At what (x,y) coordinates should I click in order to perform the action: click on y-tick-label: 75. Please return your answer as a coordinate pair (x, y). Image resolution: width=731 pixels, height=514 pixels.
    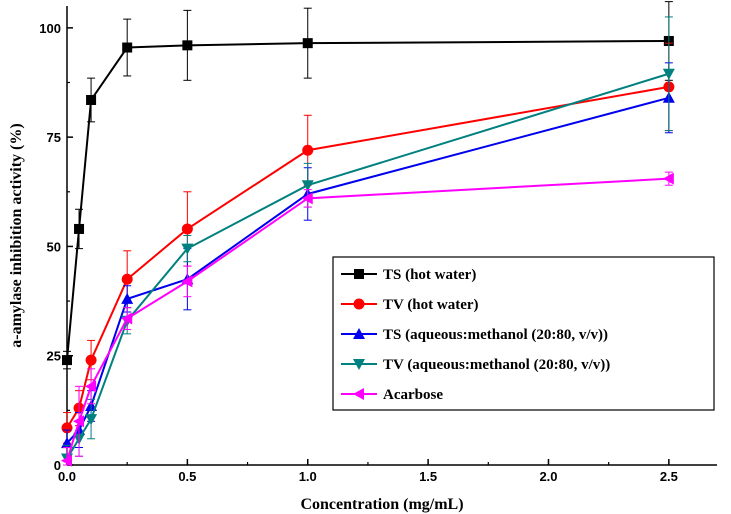
    Looking at the image, I should click on (54, 137).